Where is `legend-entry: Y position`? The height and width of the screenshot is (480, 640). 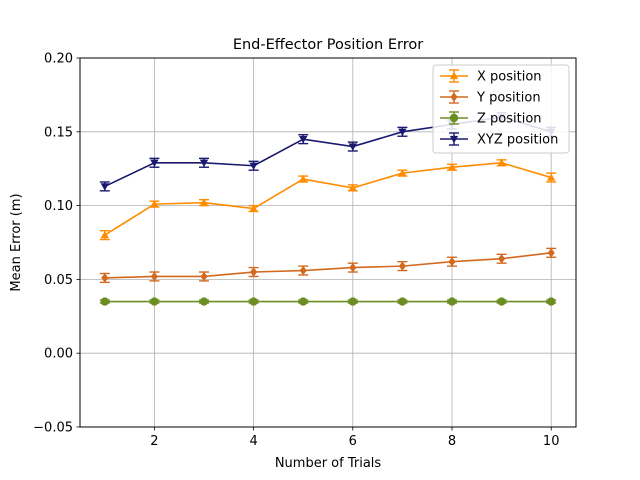 legend-entry: Y position is located at coordinates (490, 98).